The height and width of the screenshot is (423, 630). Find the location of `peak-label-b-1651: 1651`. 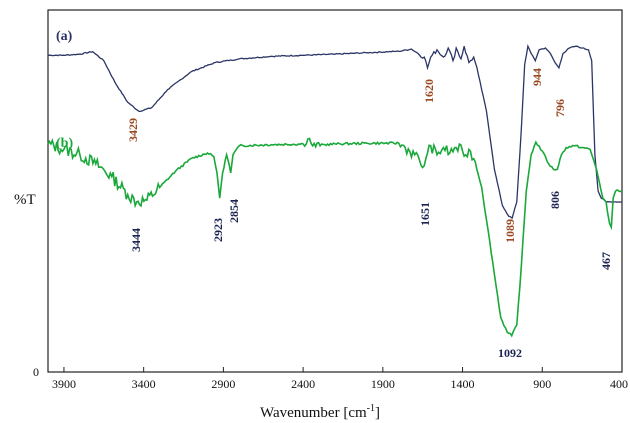

peak-label-b-1651: 1651 is located at coordinates (425, 214).